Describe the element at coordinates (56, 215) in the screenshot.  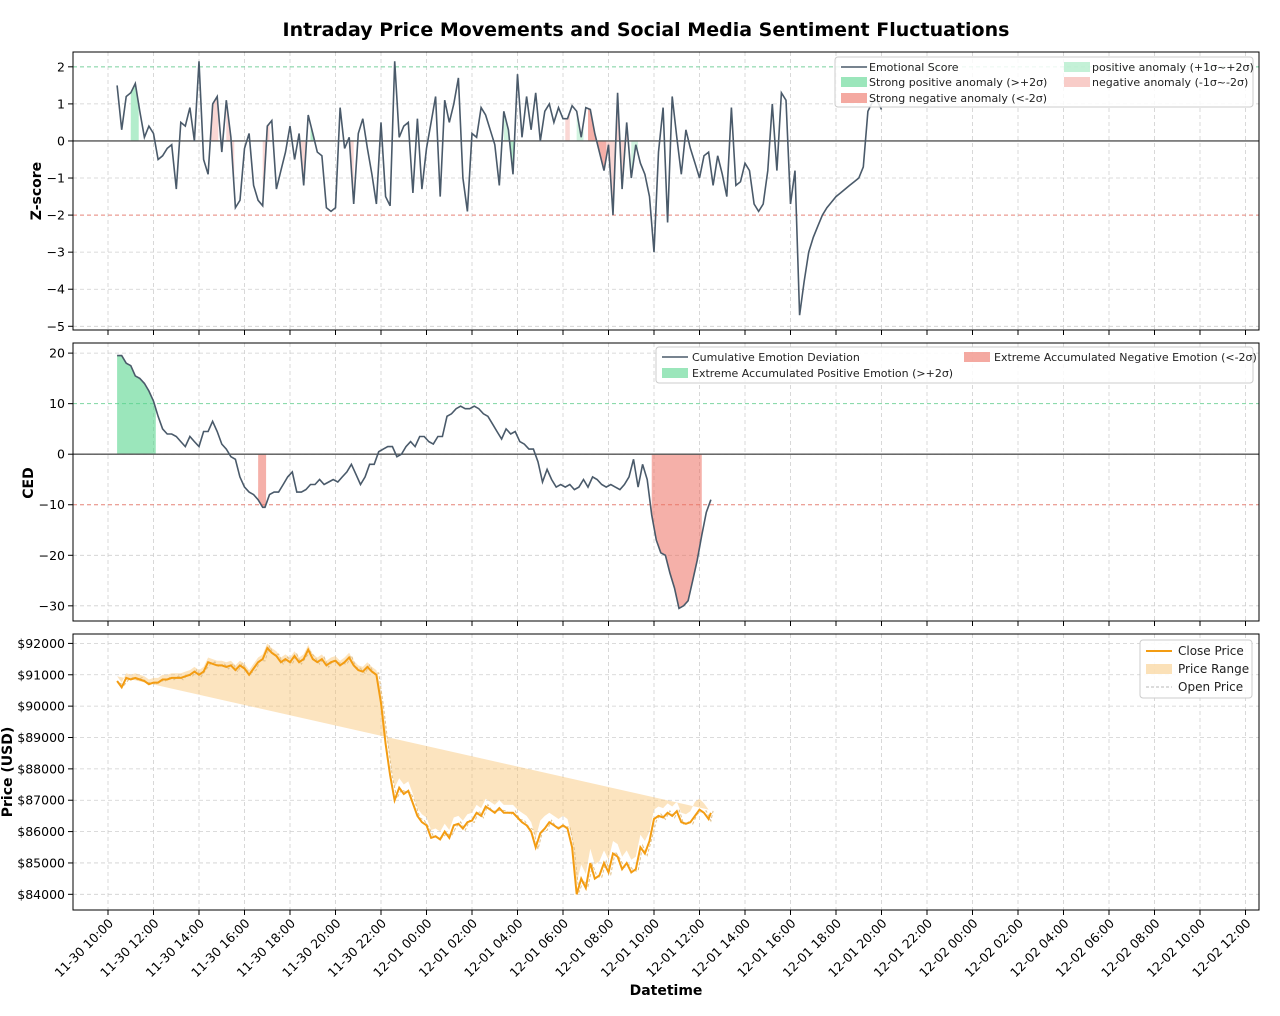
I see `y-tick-label: −2` at that location.